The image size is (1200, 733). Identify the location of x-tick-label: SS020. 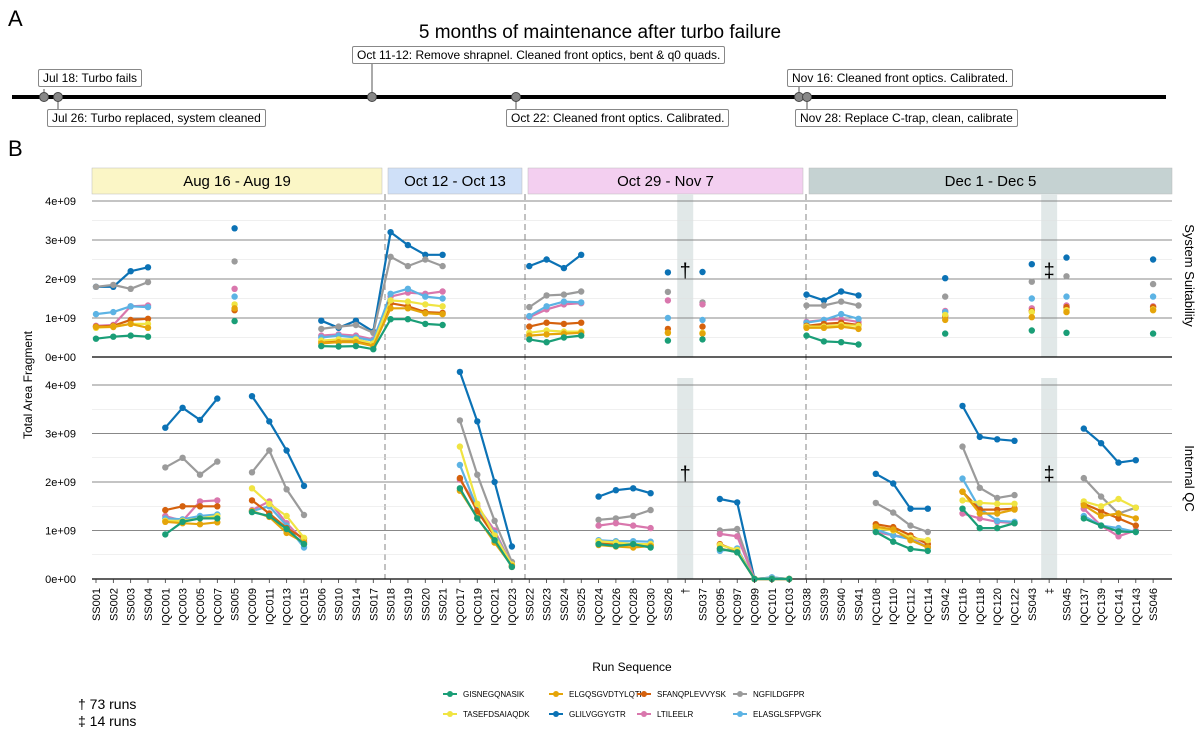
(426, 604).